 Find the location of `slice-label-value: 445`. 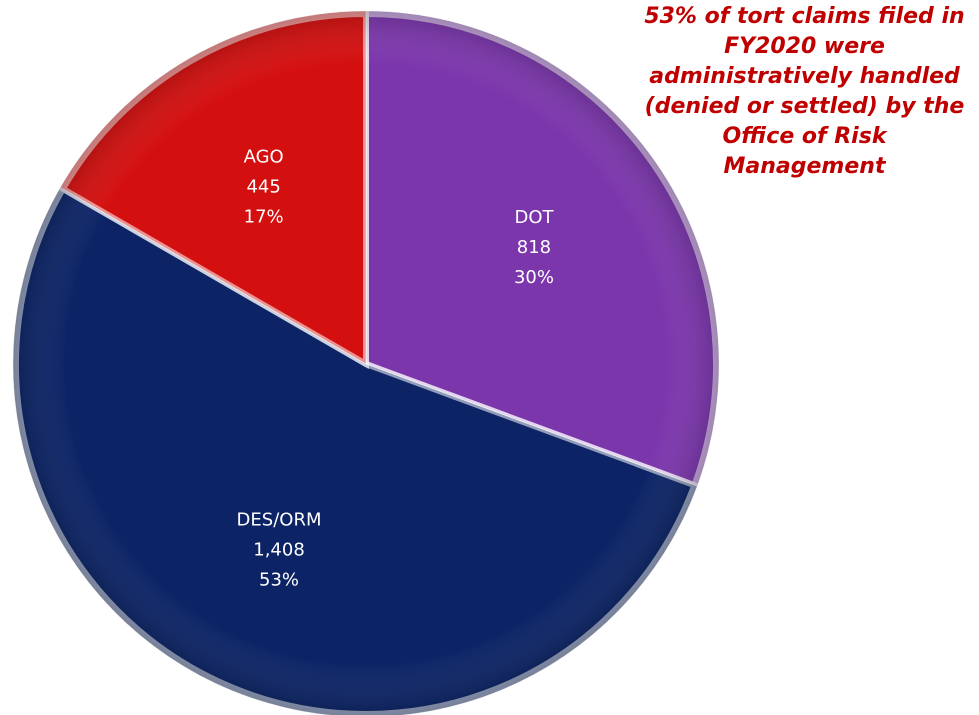

slice-label-value: 445 is located at coordinates (263, 187).